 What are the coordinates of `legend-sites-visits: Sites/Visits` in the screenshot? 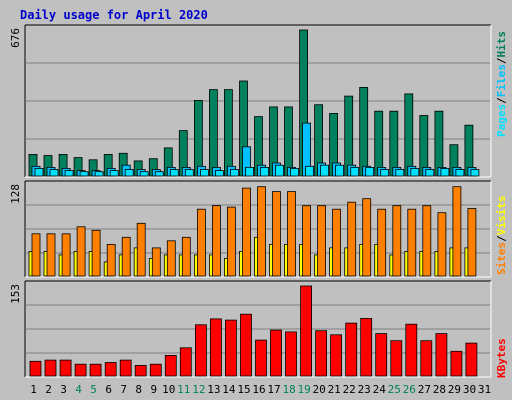 It's located at (501, 236).